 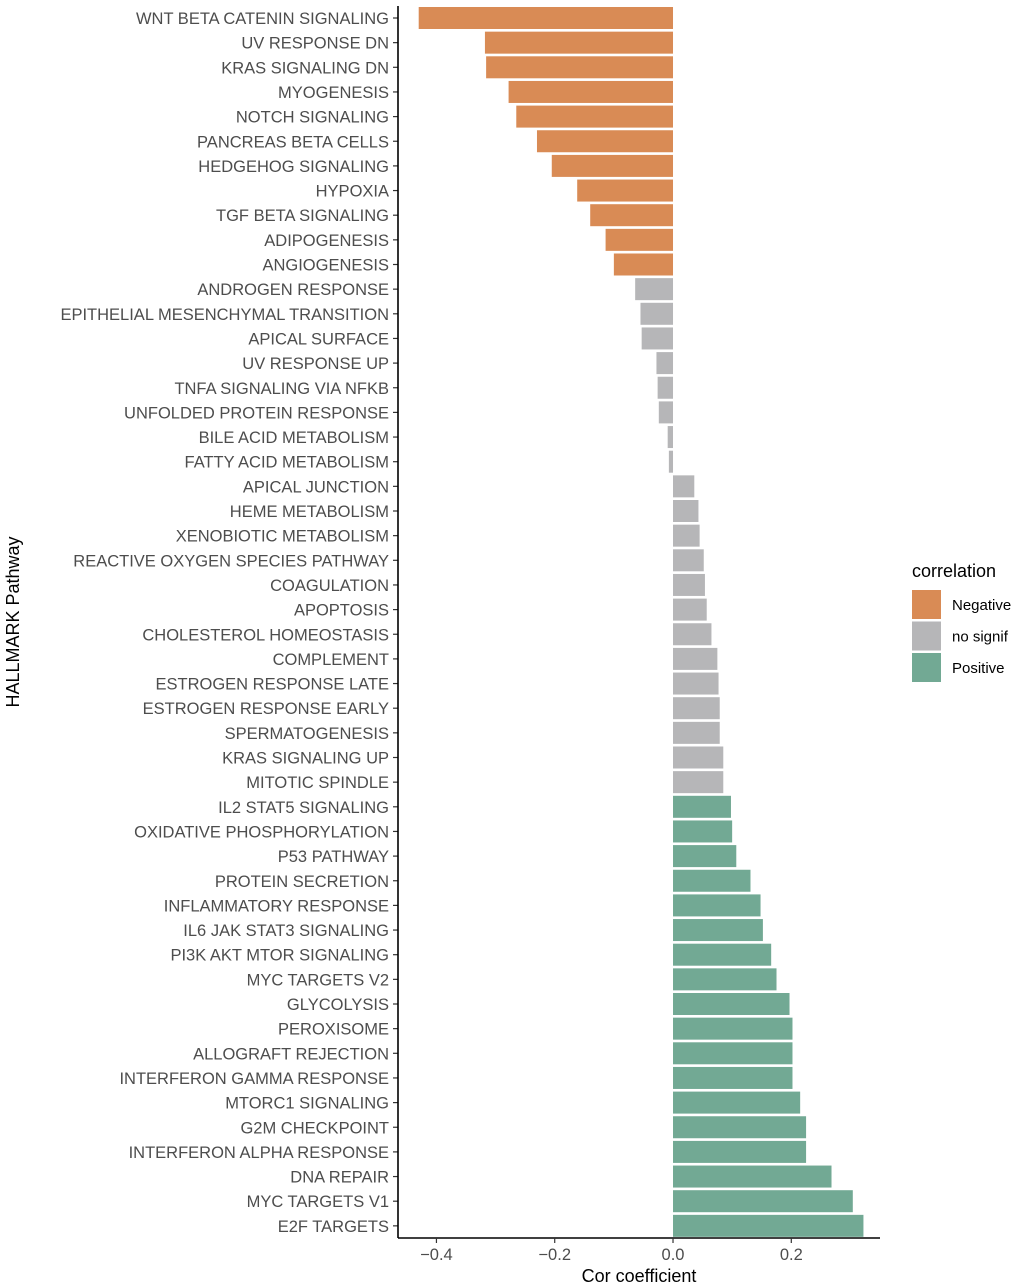 What do you see at coordinates (718, 930) in the screenshot?
I see `bar-il6-jak-stat3-signaling` at bounding box center [718, 930].